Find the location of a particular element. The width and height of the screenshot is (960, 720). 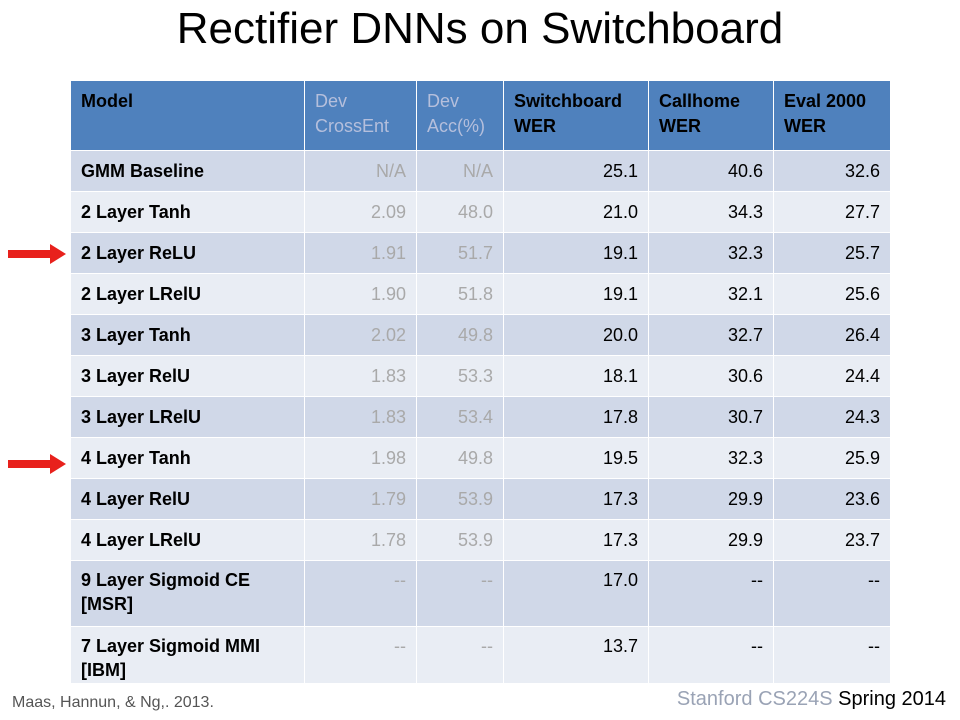

value-cell: 26.4 is located at coordinates (832, 335).